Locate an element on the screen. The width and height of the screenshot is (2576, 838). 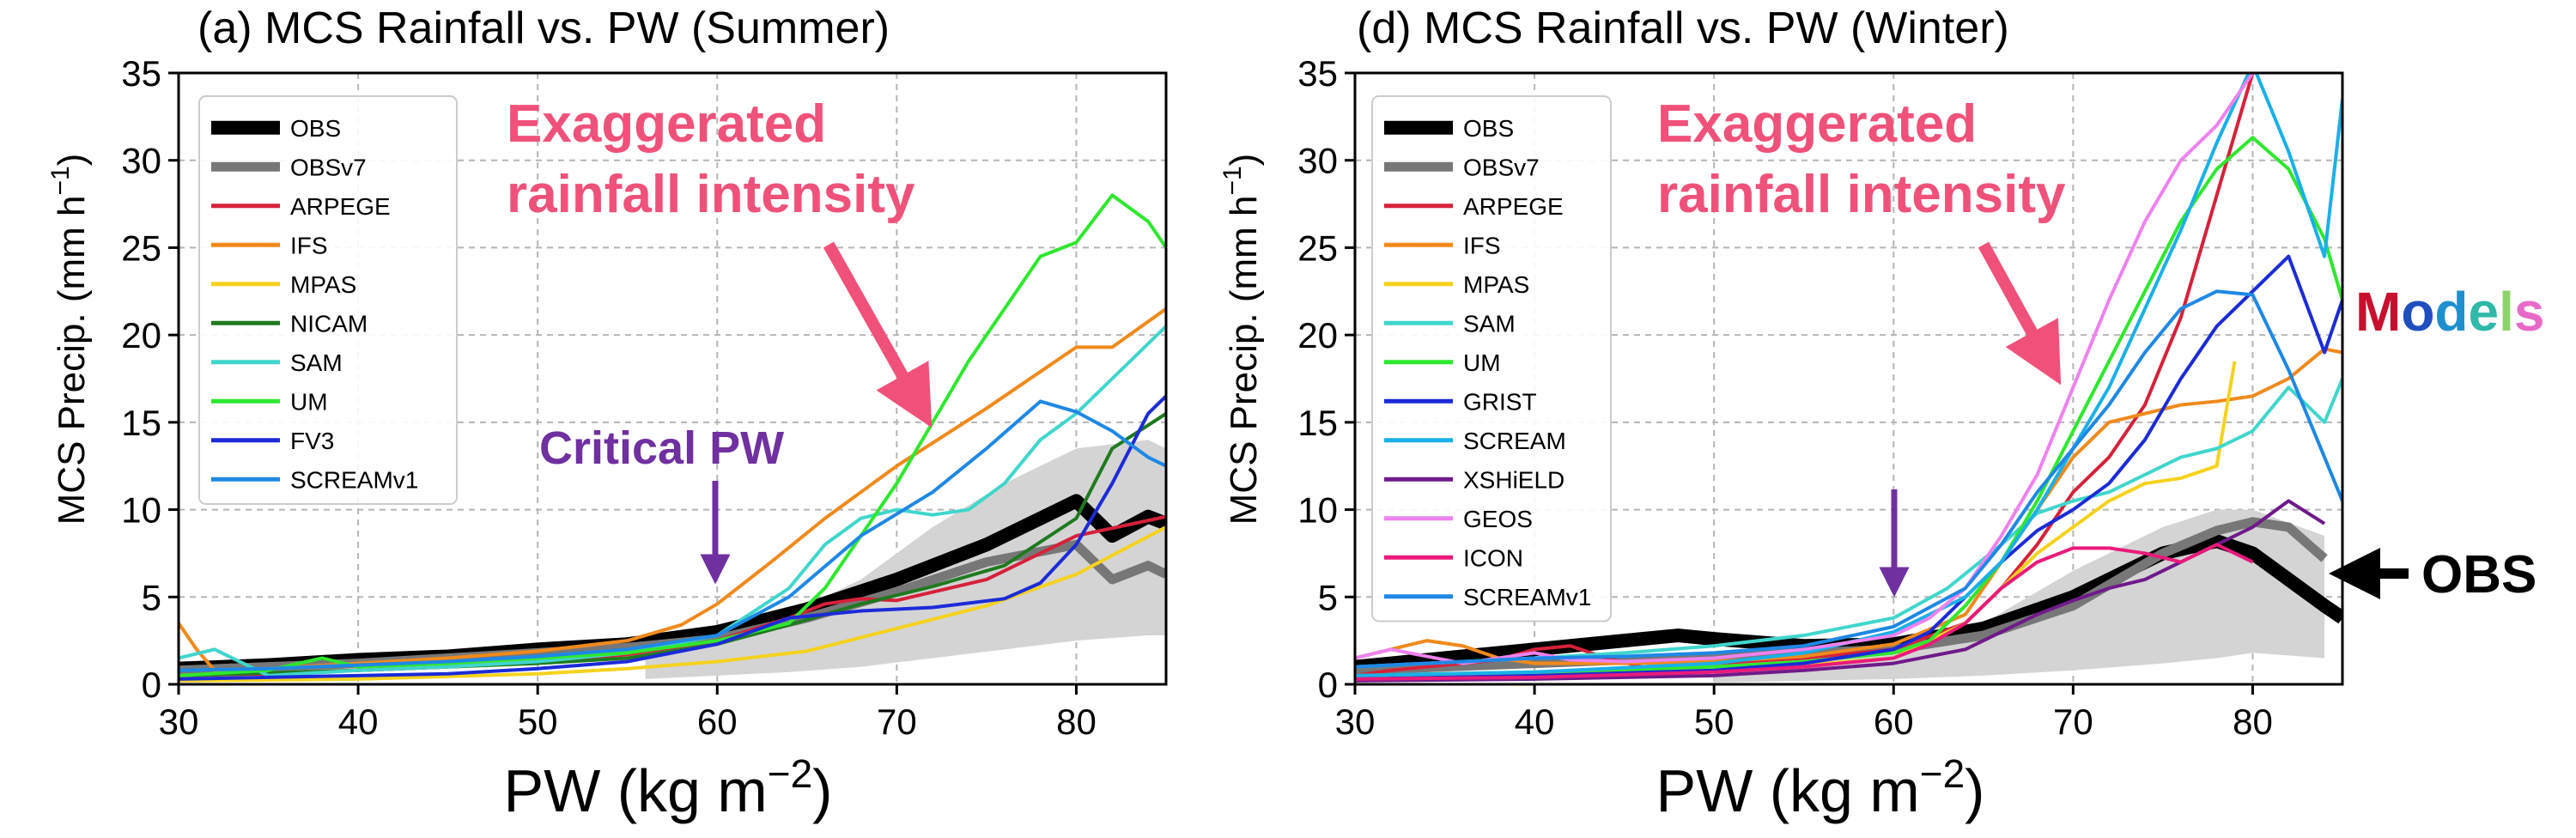
series-line-xshield is located at coordinates (1841, 591).